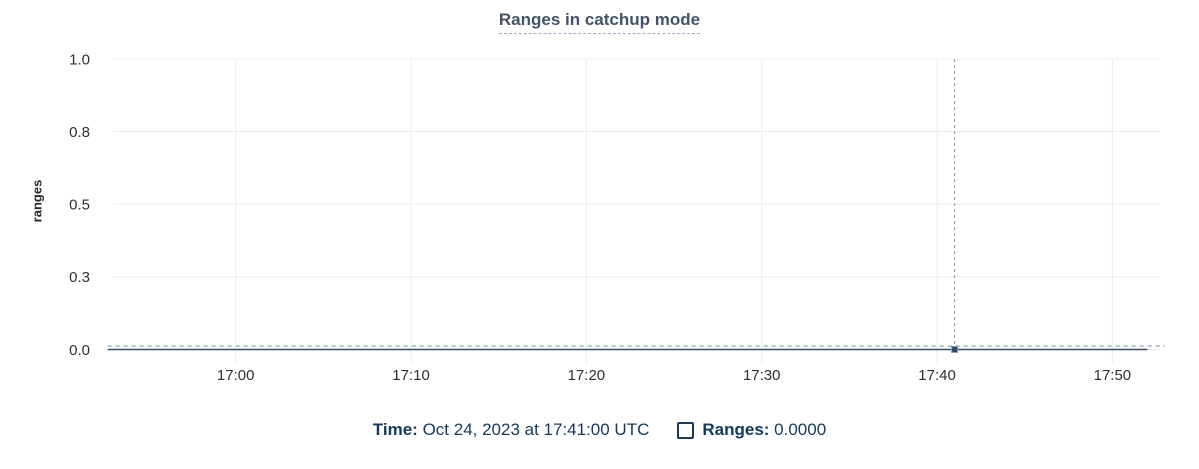 Image resolution: width=1199 pixels, height=469 pixels. What do you see at coordinates (411, 375) in the screenshot?
I see `x-tick-label: 17:10` at bounding box center [411, 375].